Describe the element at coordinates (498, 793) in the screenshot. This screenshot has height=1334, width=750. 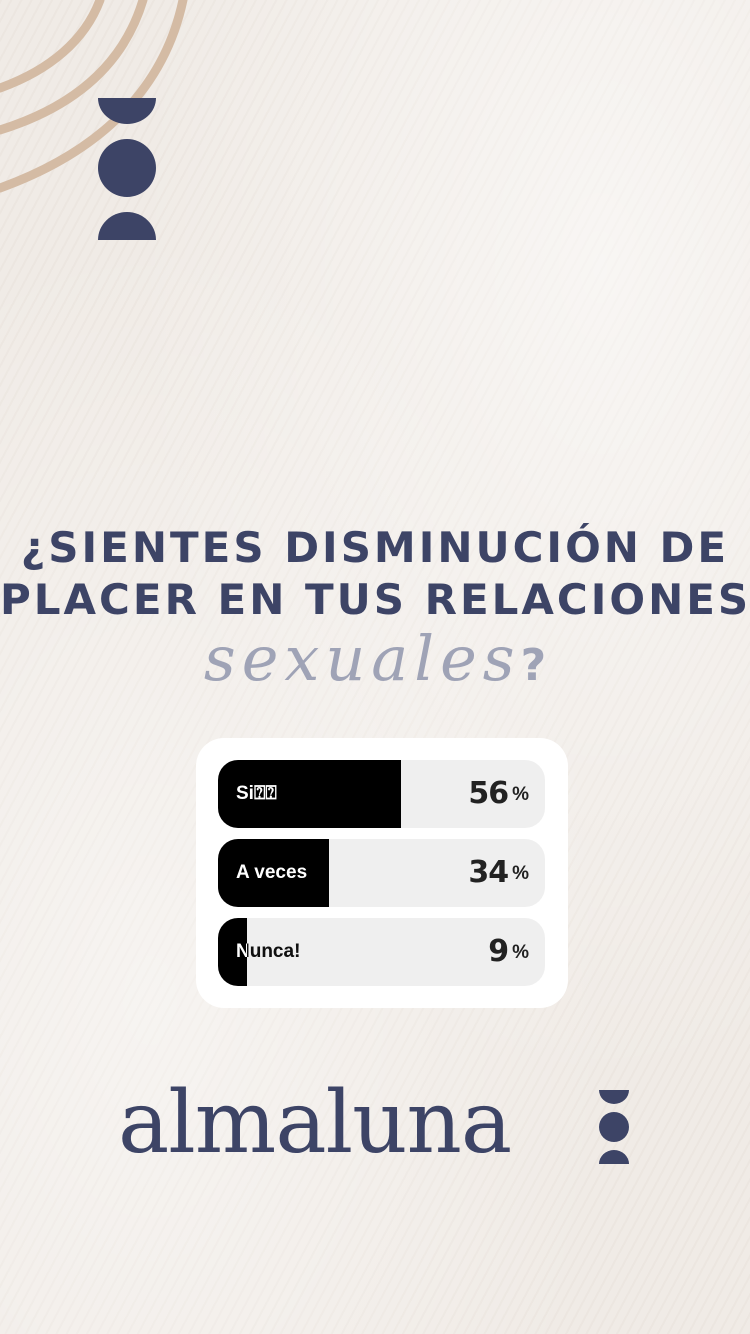
I see `poll-option-percent: 56%` at that location.